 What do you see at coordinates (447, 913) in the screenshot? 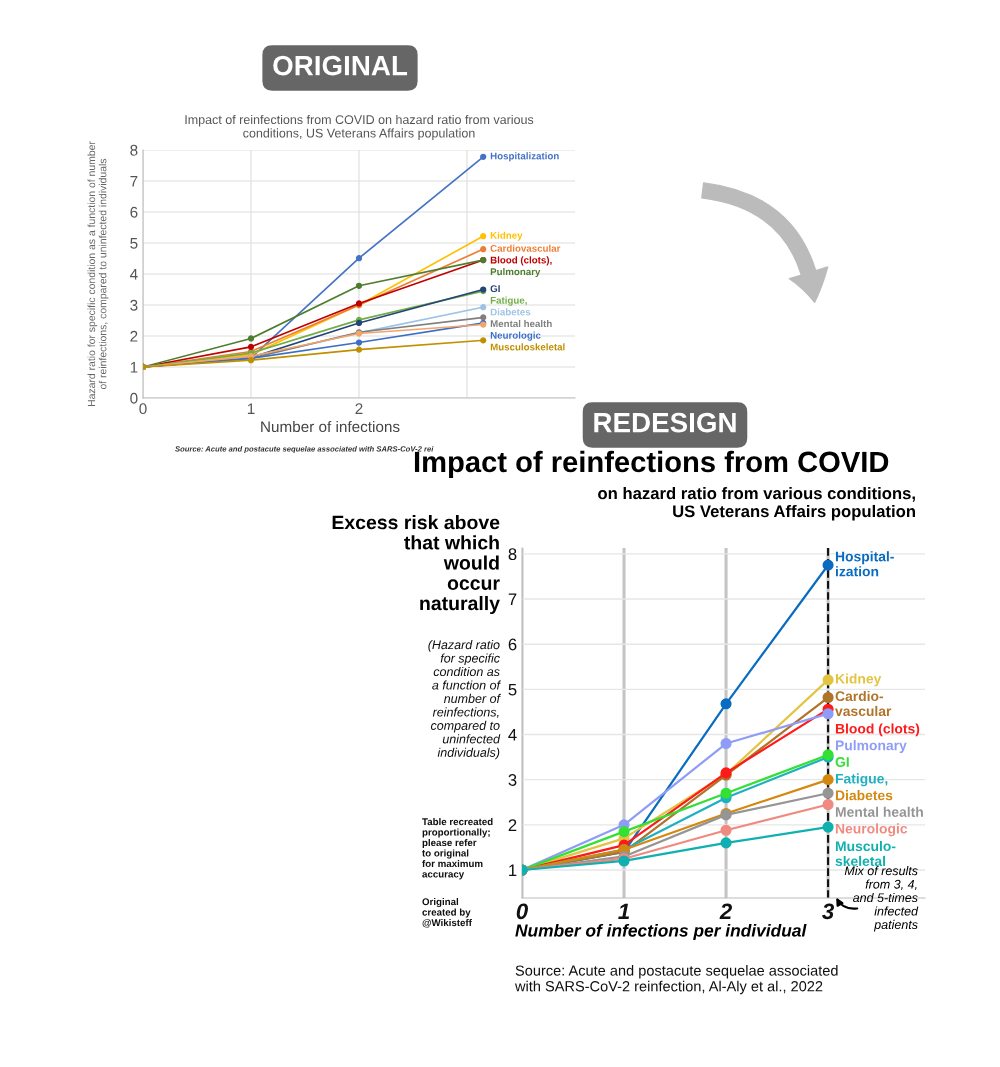
I see `text: Original created by @Wikisteff` at bounding box center [447, 913].